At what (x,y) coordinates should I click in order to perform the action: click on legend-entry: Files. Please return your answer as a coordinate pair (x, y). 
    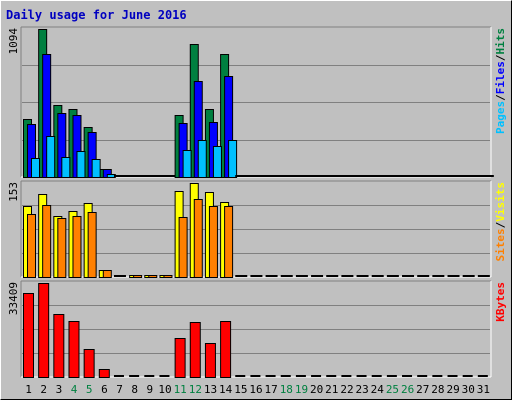
    Looking at the image, I should click on (500, 77).